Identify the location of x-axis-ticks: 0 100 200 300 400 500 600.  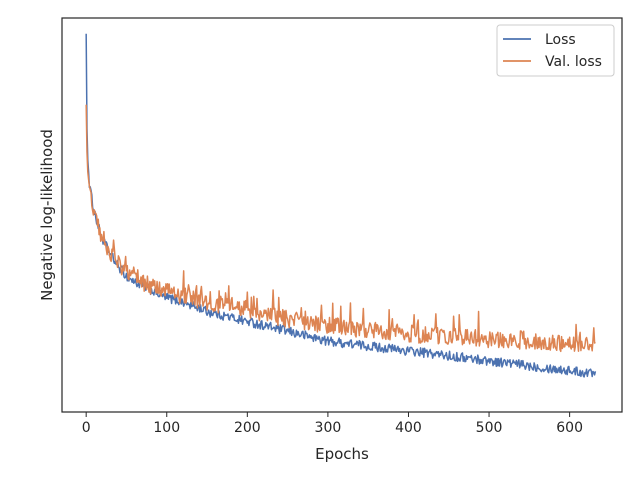
(332, 424).